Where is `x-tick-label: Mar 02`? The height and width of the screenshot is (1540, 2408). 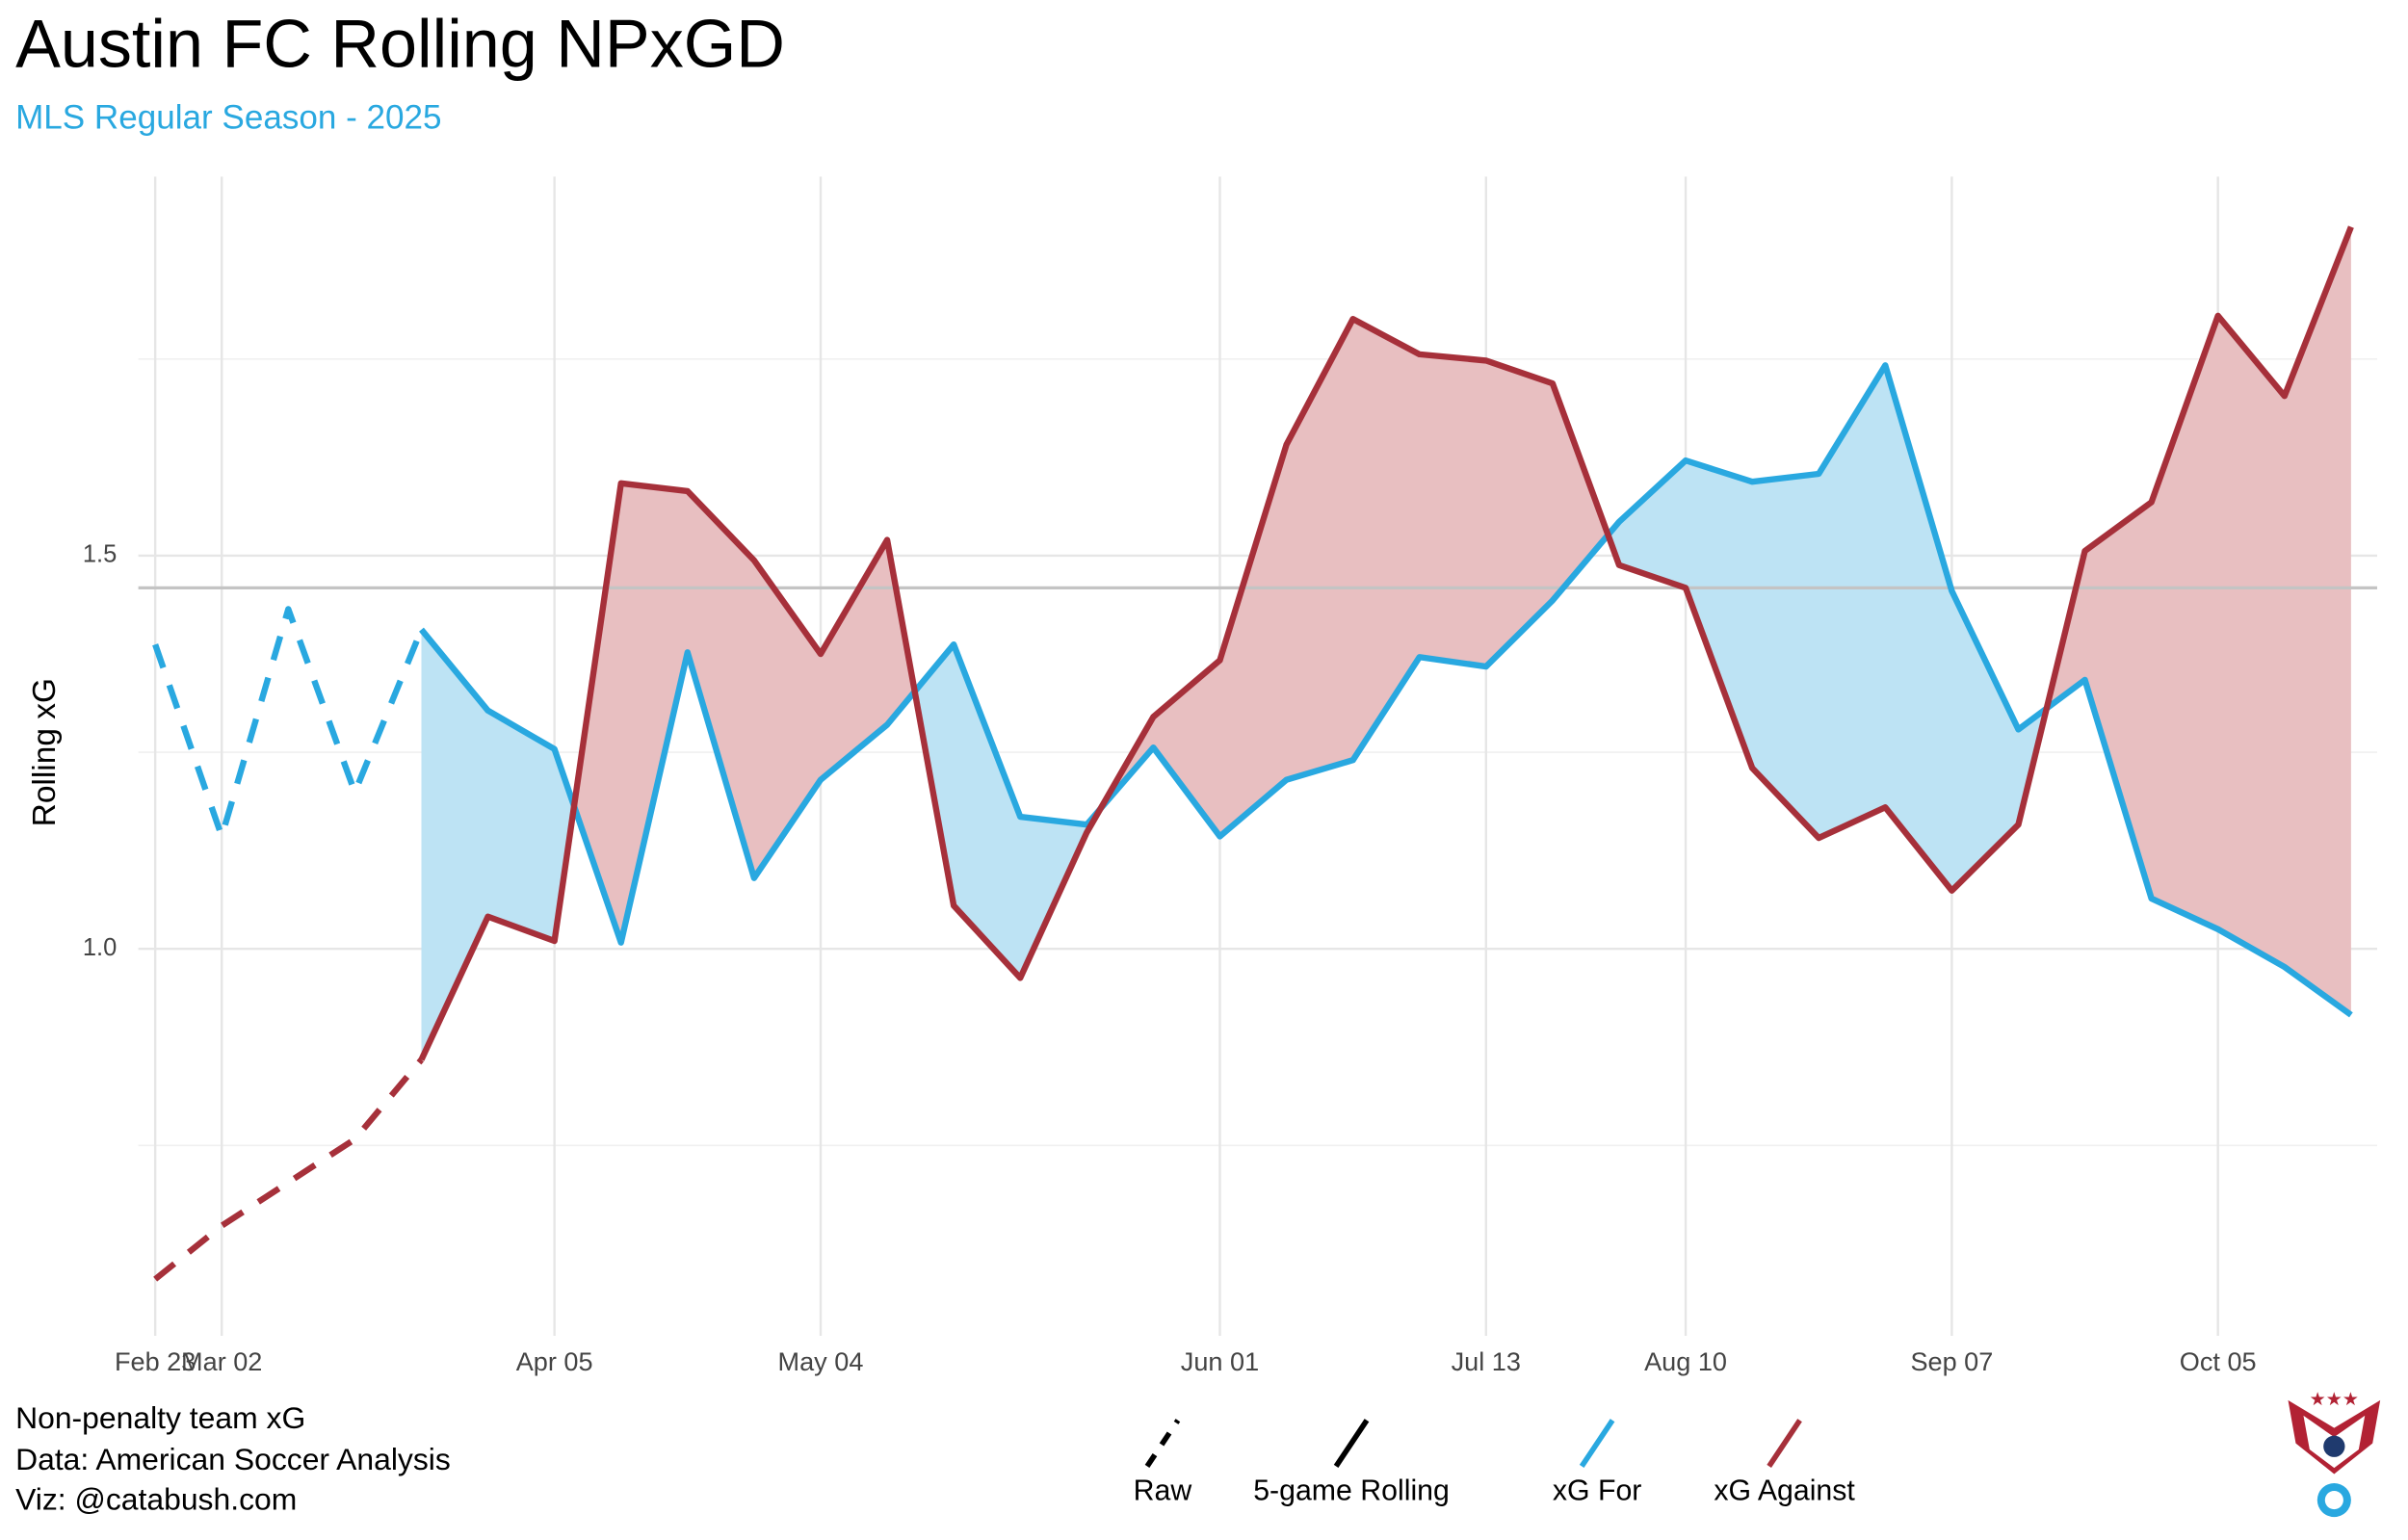 x-tick-label: Mar 02 is located at coordinates (221, 1361).